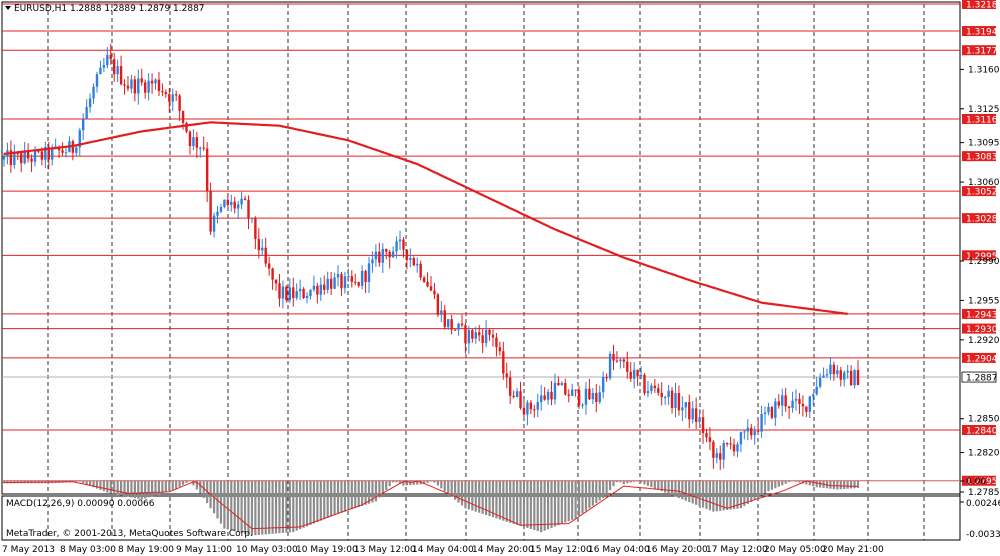 The height and width of the screenshot is (556, 1000). I want to click on macd-histogram, so click(481, 508).